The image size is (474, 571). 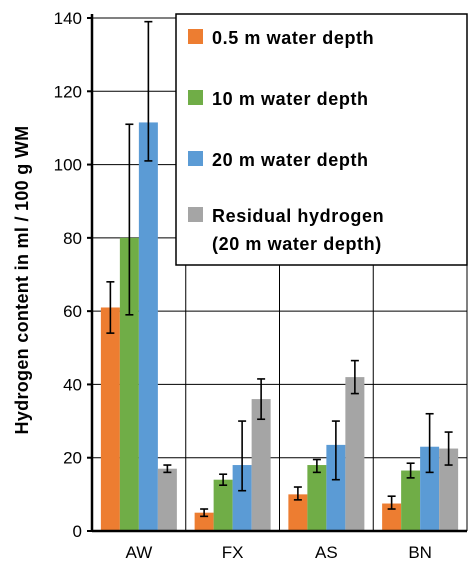 I want to click on legend-label-2: 10 m water depth, so click(x=290, y=99).